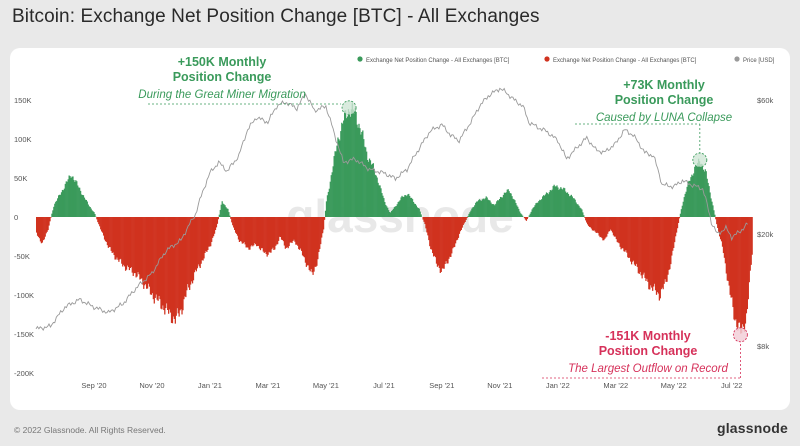 This screenshot has width=800, height=446. Describe the element at coordinates (737, 59) in the screenshot. I see `legend-swatch` at that location.